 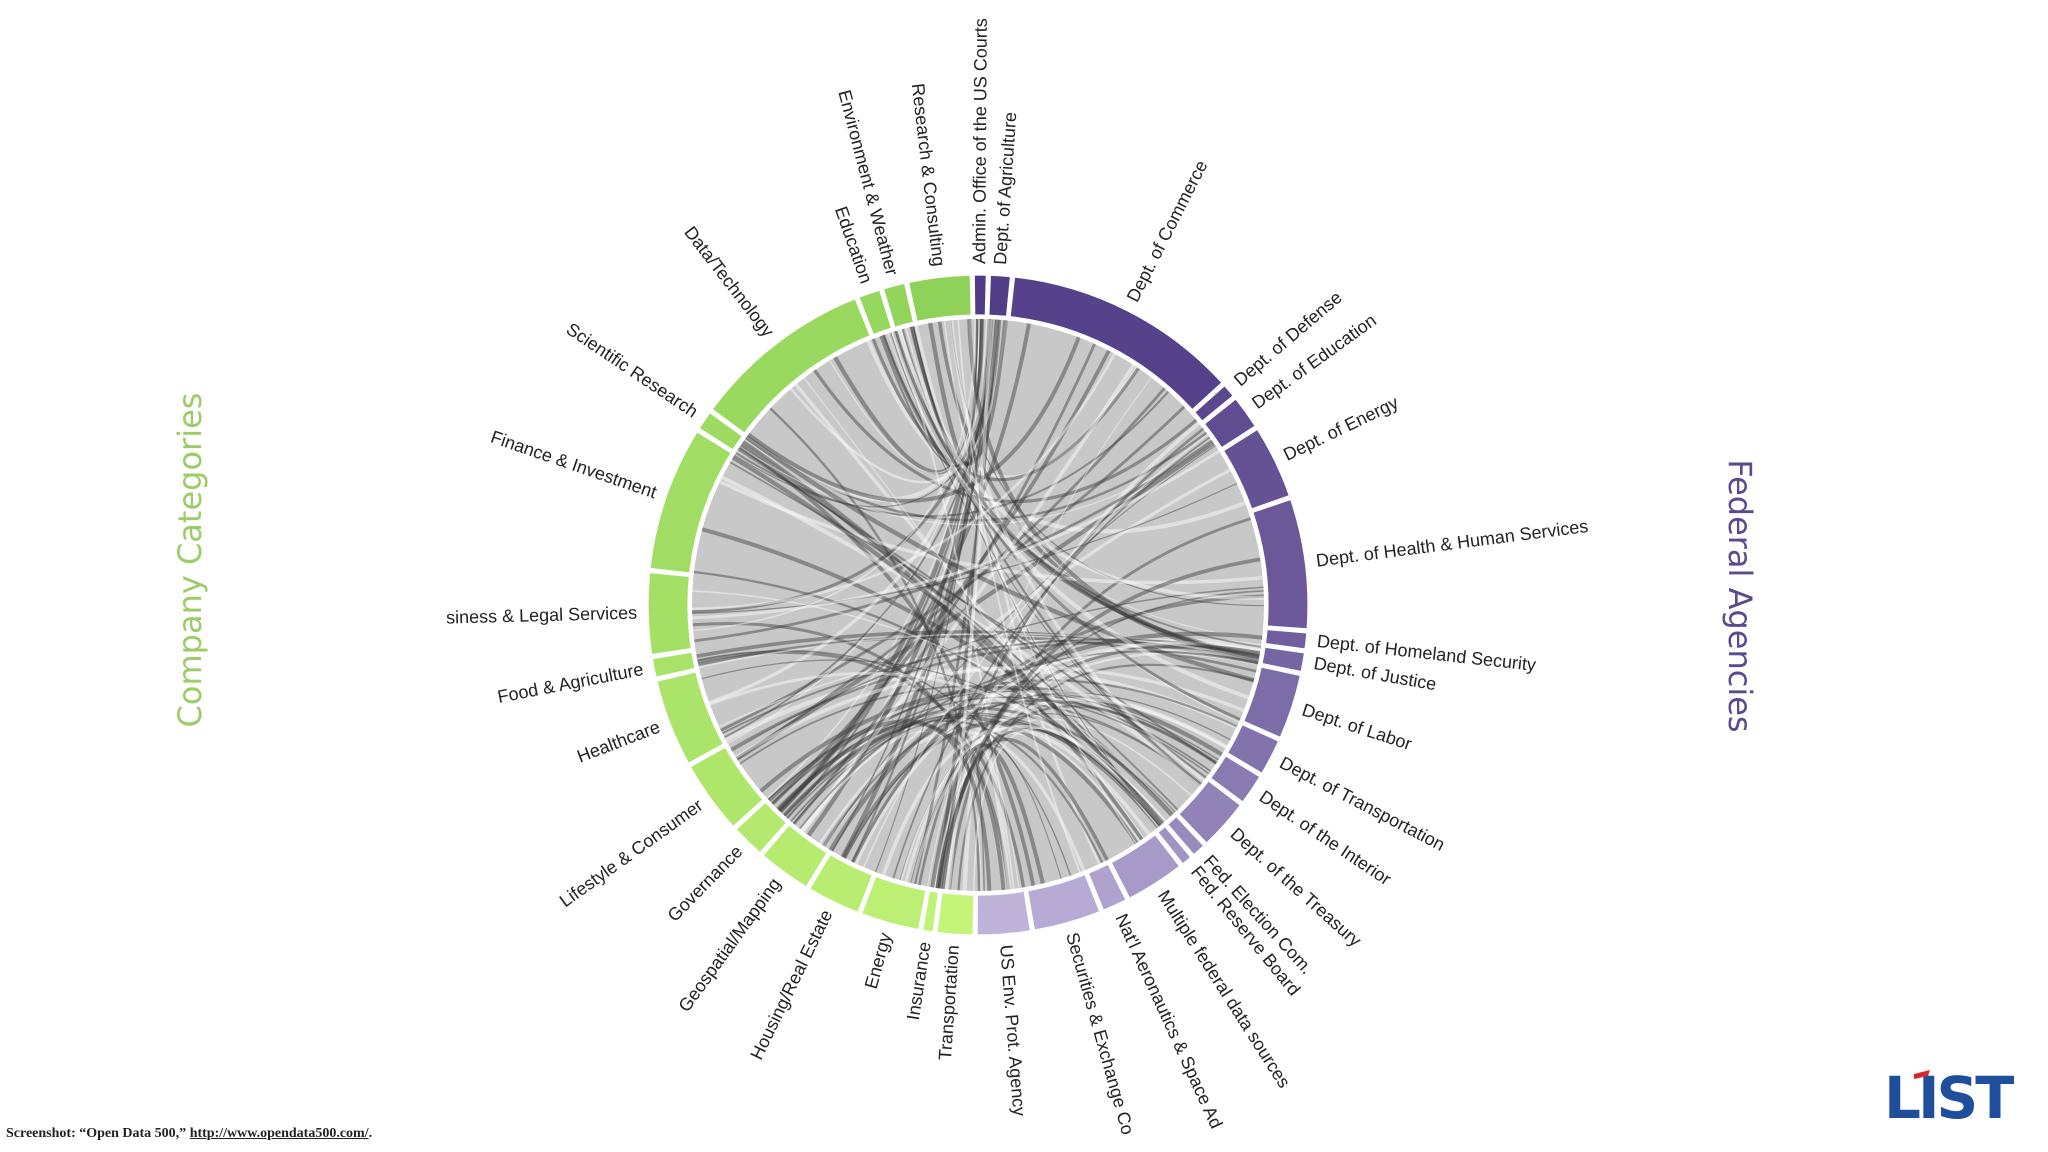 I want to click on arc-transportation, so click(x=955, y=914).